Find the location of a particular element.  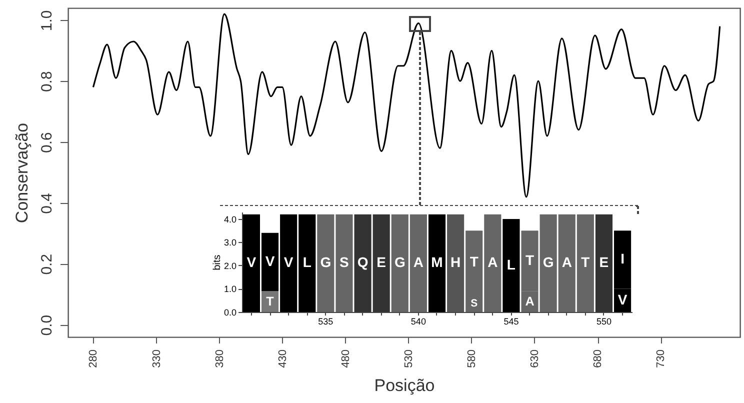

x-tick-label: 535 is located at coordinates (326, 321).